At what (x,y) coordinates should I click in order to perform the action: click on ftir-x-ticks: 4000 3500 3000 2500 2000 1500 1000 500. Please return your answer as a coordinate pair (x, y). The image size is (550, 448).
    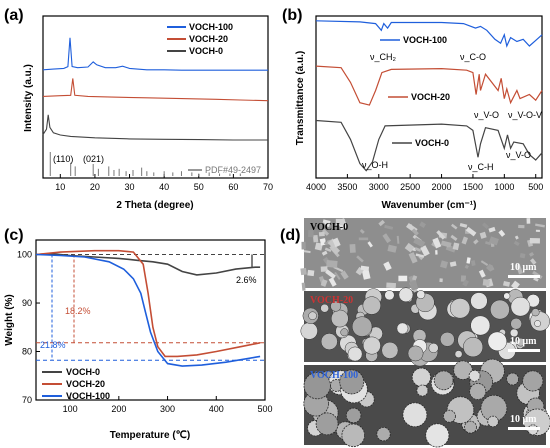
    Looking at the image, I should click on (424, 183).